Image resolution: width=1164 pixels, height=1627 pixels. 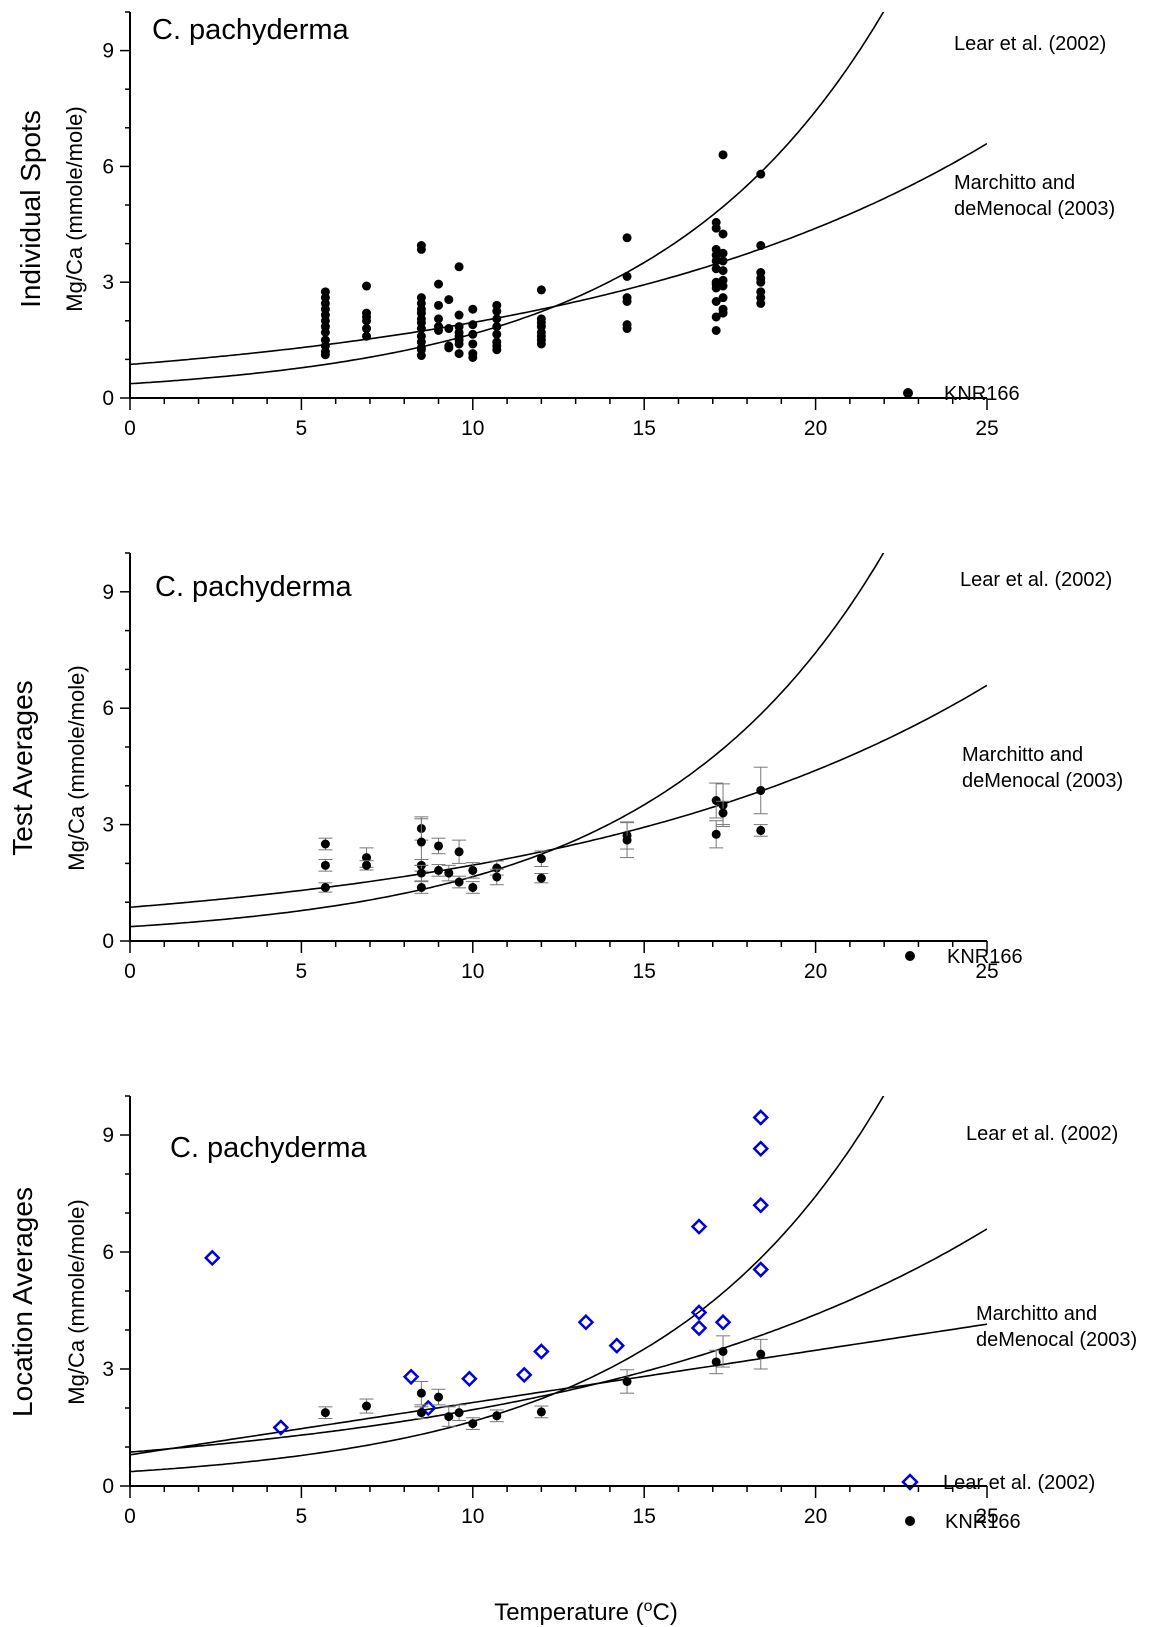 What do you see at coordinates (1036, 1314) in the screenshot?
I see `curve-label-marchitto-line1: Marchitto and` at bounding box center [1036, 1314].